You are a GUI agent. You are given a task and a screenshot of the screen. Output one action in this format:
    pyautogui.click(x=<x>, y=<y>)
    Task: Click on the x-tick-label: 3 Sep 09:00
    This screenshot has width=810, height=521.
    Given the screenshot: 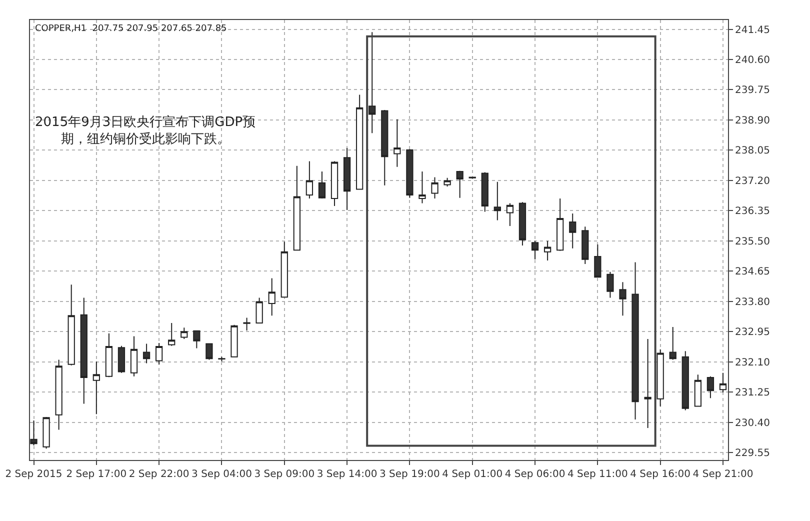 What is the action you would take?
    pyautogui.click(x=284, y=474)
    